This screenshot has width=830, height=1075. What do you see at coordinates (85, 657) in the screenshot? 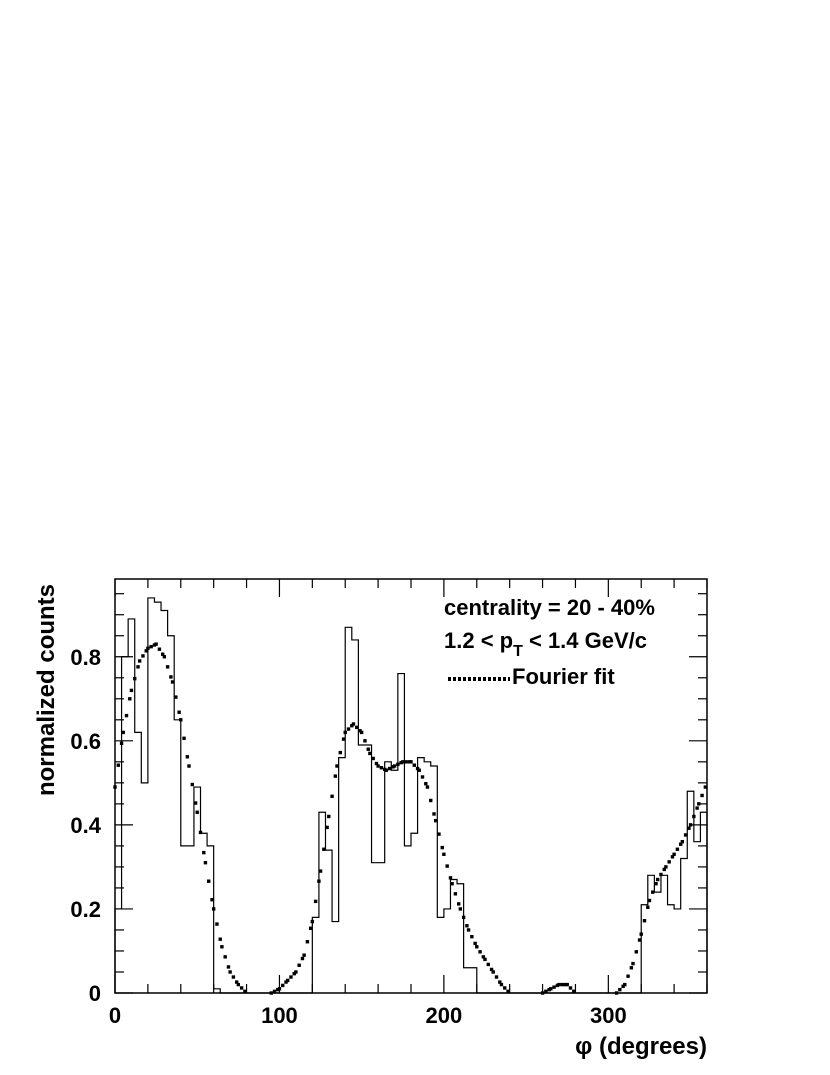
I see `y-tick-label: 0.8` at bounding box center [85, 657].